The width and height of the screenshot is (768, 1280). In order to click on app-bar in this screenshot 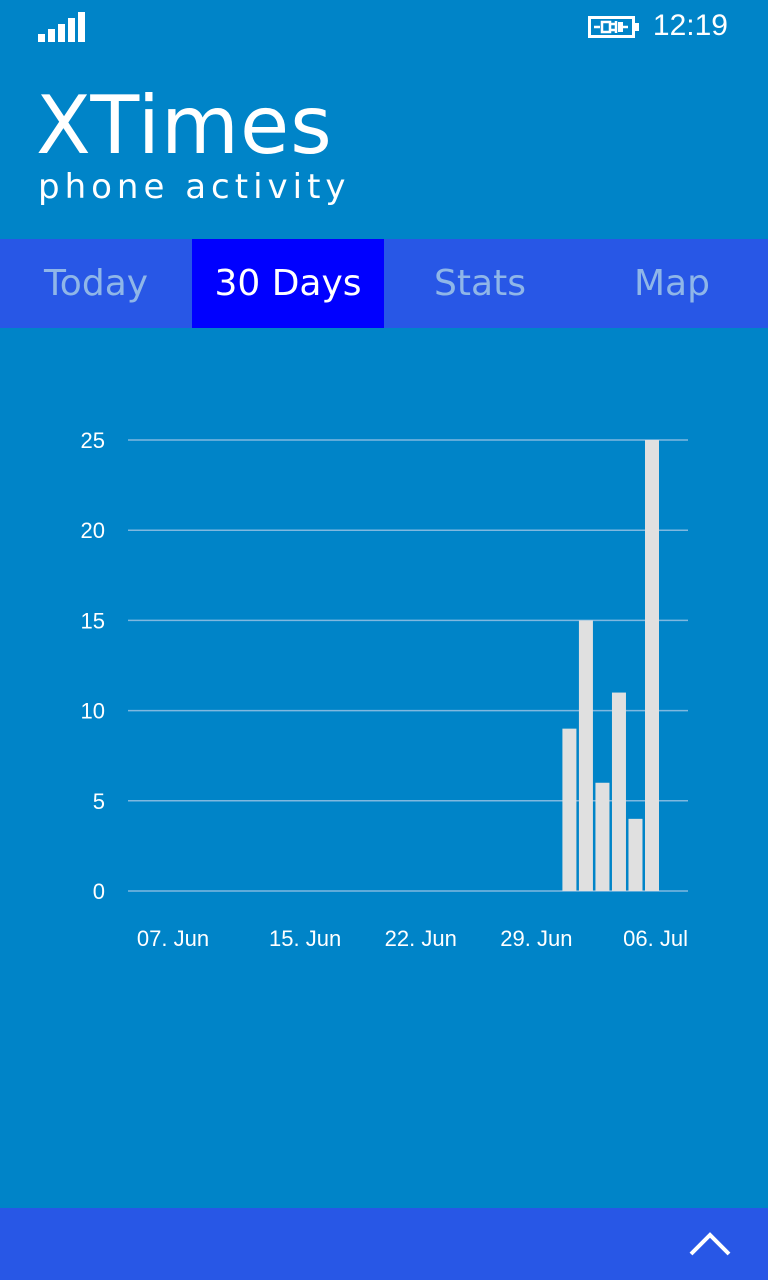, I will do `click(384, 1244)`.